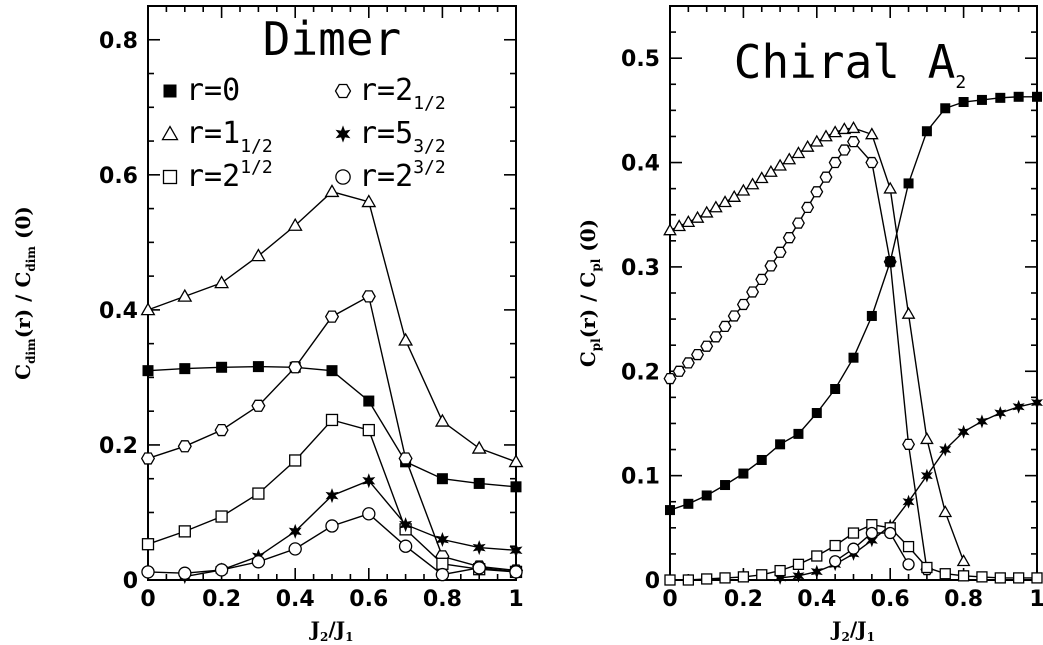  I want to click on y-label-sub: pl, so click(596, 344).